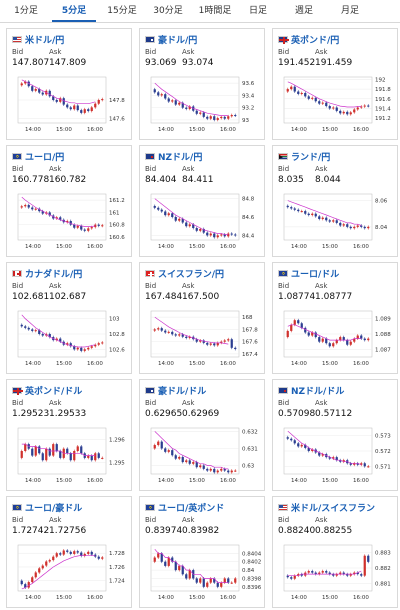  Describe the element at coordinates (284, 520) in the screenshot. I see `bid-label: Bid` at that location.